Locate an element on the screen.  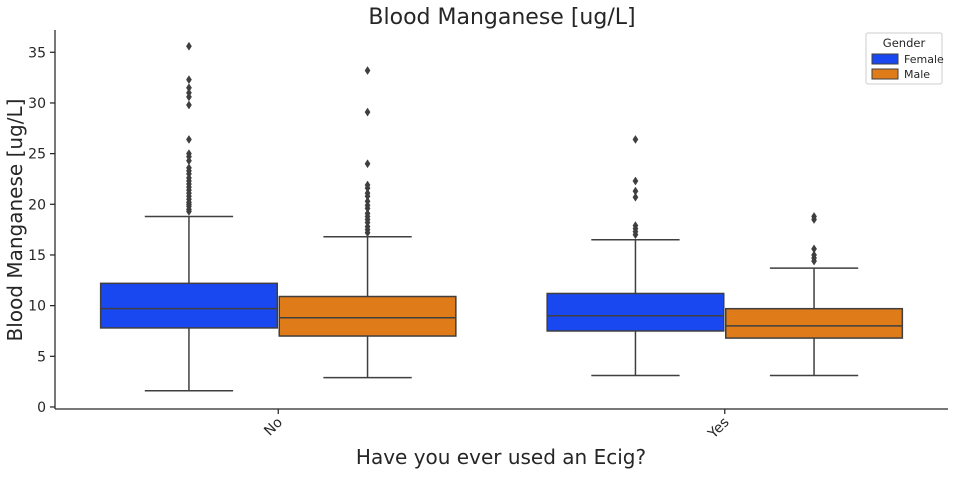
box-female-no is located at coordinates (189, 216).